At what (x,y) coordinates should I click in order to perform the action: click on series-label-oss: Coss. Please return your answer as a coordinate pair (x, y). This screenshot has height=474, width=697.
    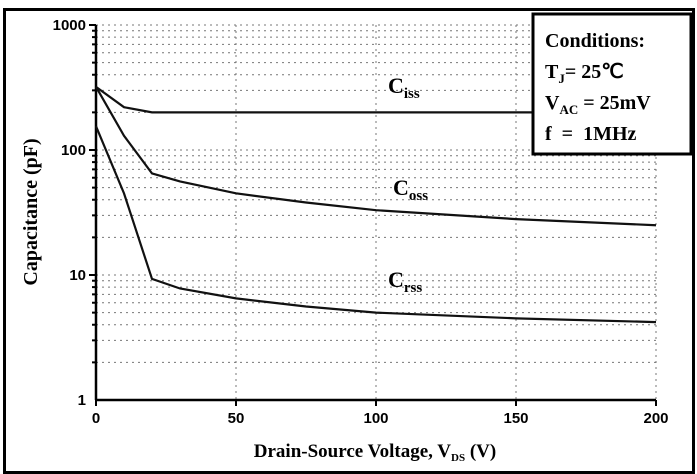
    Looking at the image, I should click on (410, 189).